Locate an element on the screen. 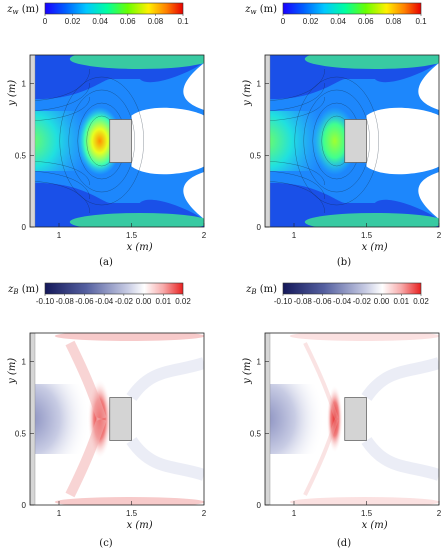 The width and height of the screenshot is (445, 550). panel-caption: (d) is located at coordinates (344, 543).